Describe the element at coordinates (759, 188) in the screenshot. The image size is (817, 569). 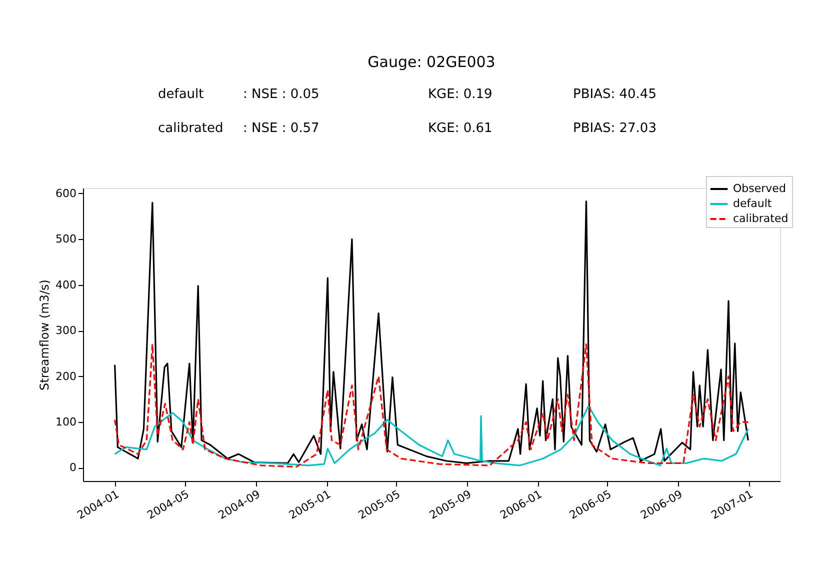
I see `legend-label: Observed` at that location.